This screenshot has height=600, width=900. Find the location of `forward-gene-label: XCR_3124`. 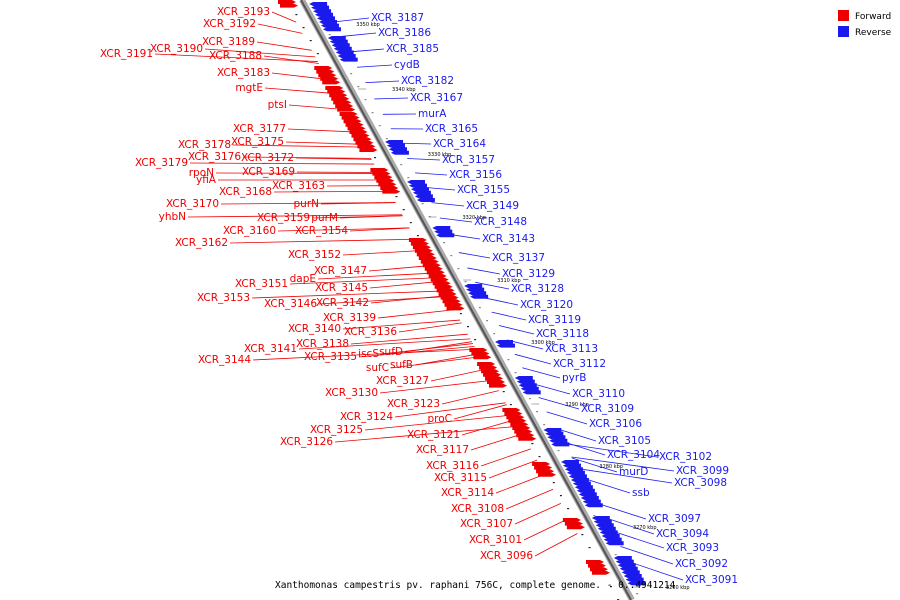

forward-gene-label: XCR_3124 is located at coordinates (366, 417).